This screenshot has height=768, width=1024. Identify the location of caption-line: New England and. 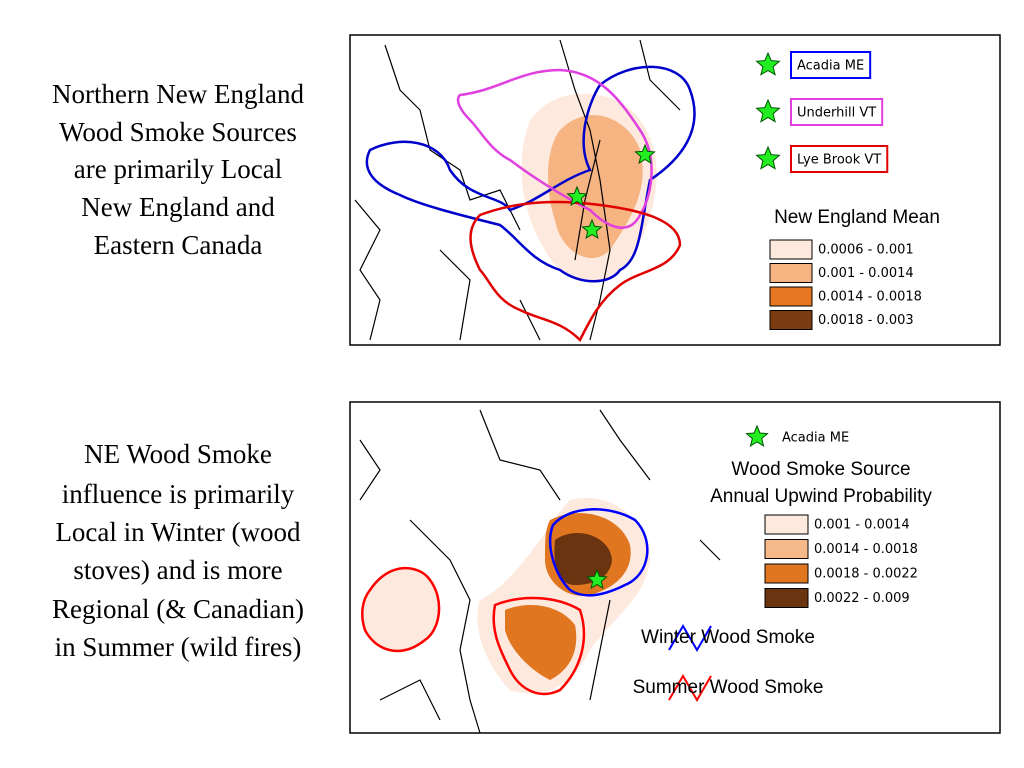
(178, 207).